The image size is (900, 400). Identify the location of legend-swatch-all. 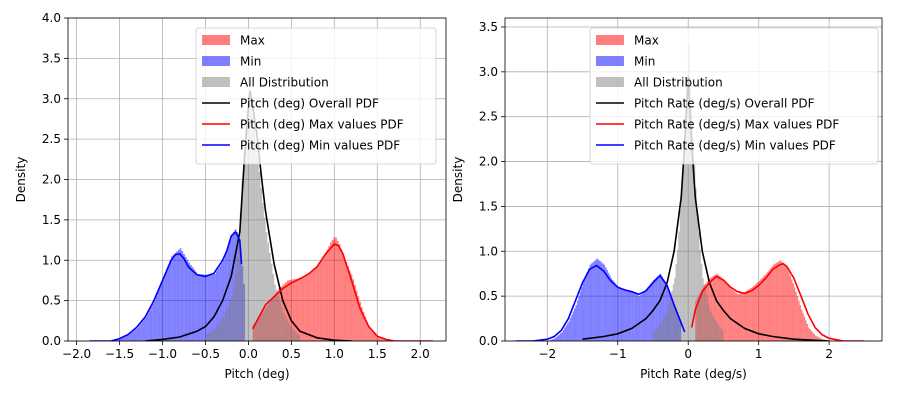
(216, 82).